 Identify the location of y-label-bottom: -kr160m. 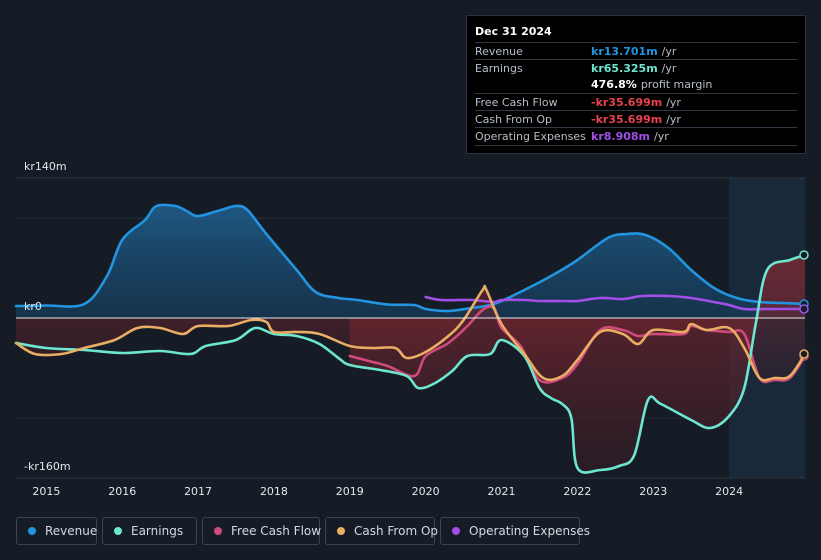
(47, 466).